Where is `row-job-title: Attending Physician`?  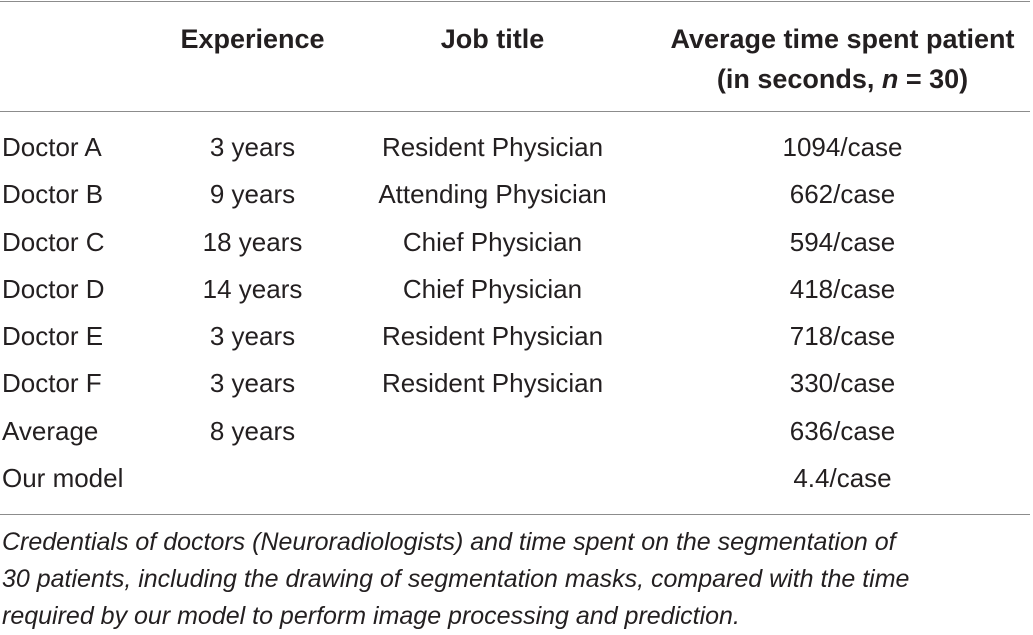
row-job-title: Attending Physician is located at coordinates (492, 194).